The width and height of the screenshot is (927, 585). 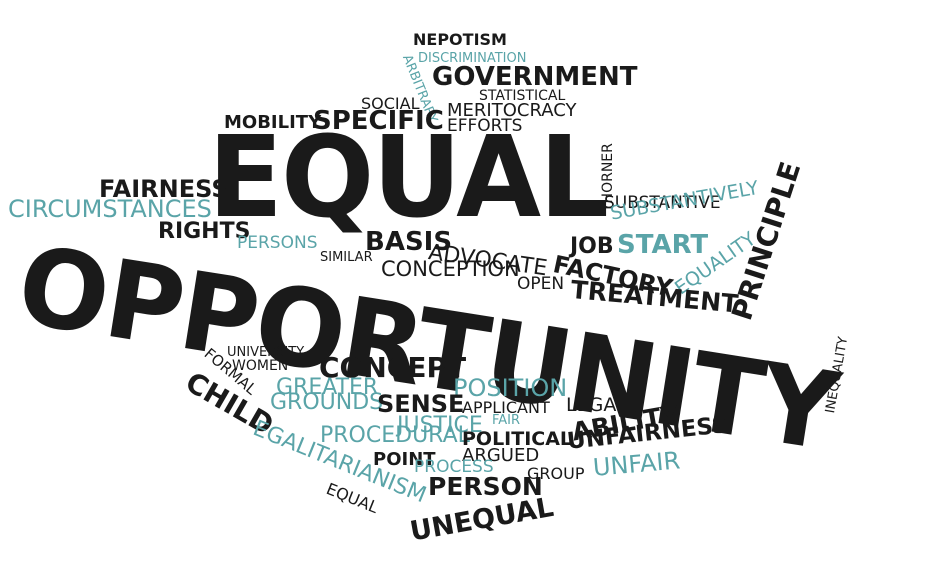 I want to click on word-circumstances: CIRCUMSTANCES, so click(x=110, y=209).